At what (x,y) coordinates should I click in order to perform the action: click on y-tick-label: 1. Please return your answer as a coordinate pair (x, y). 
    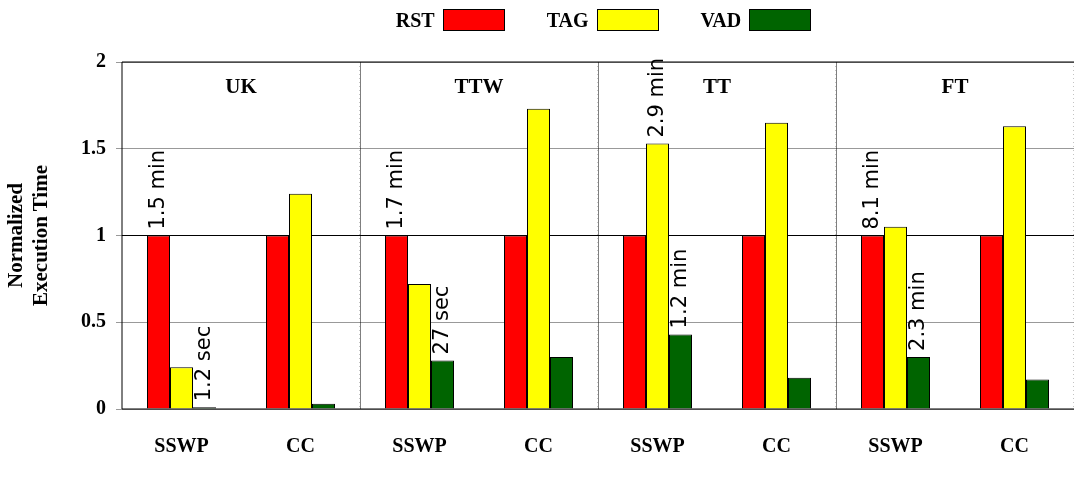
    Looking at the image, I should click on (101, 233).